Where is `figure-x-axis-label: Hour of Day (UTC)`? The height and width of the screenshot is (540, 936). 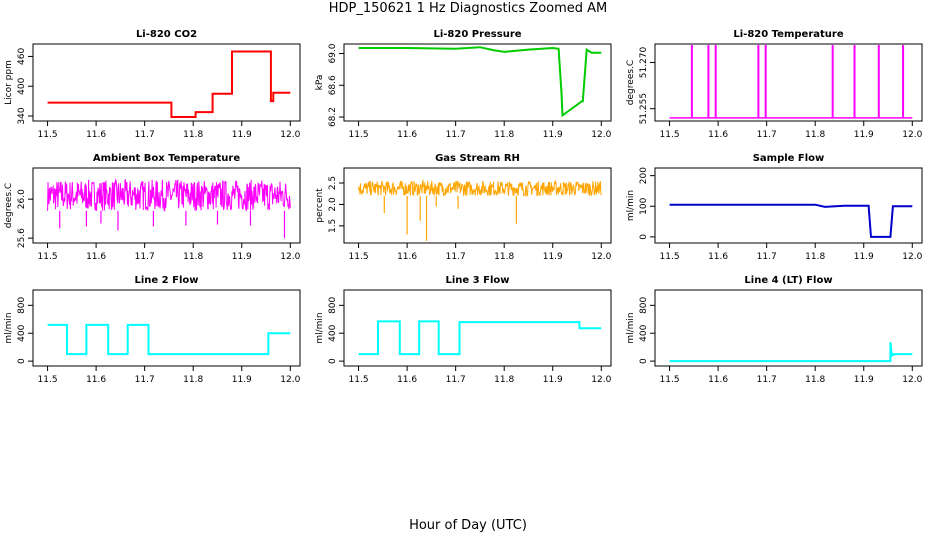 figure-x-axis-label: Hour of Day (UTC) is located at coordinates (468, 525).